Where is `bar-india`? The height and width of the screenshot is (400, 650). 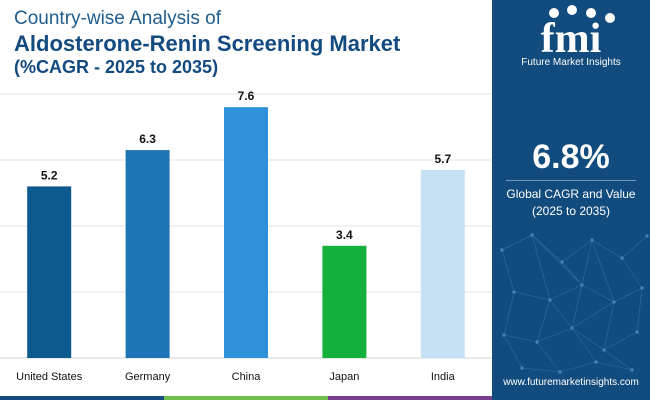
bar-india is located at coordinates (442, 263).